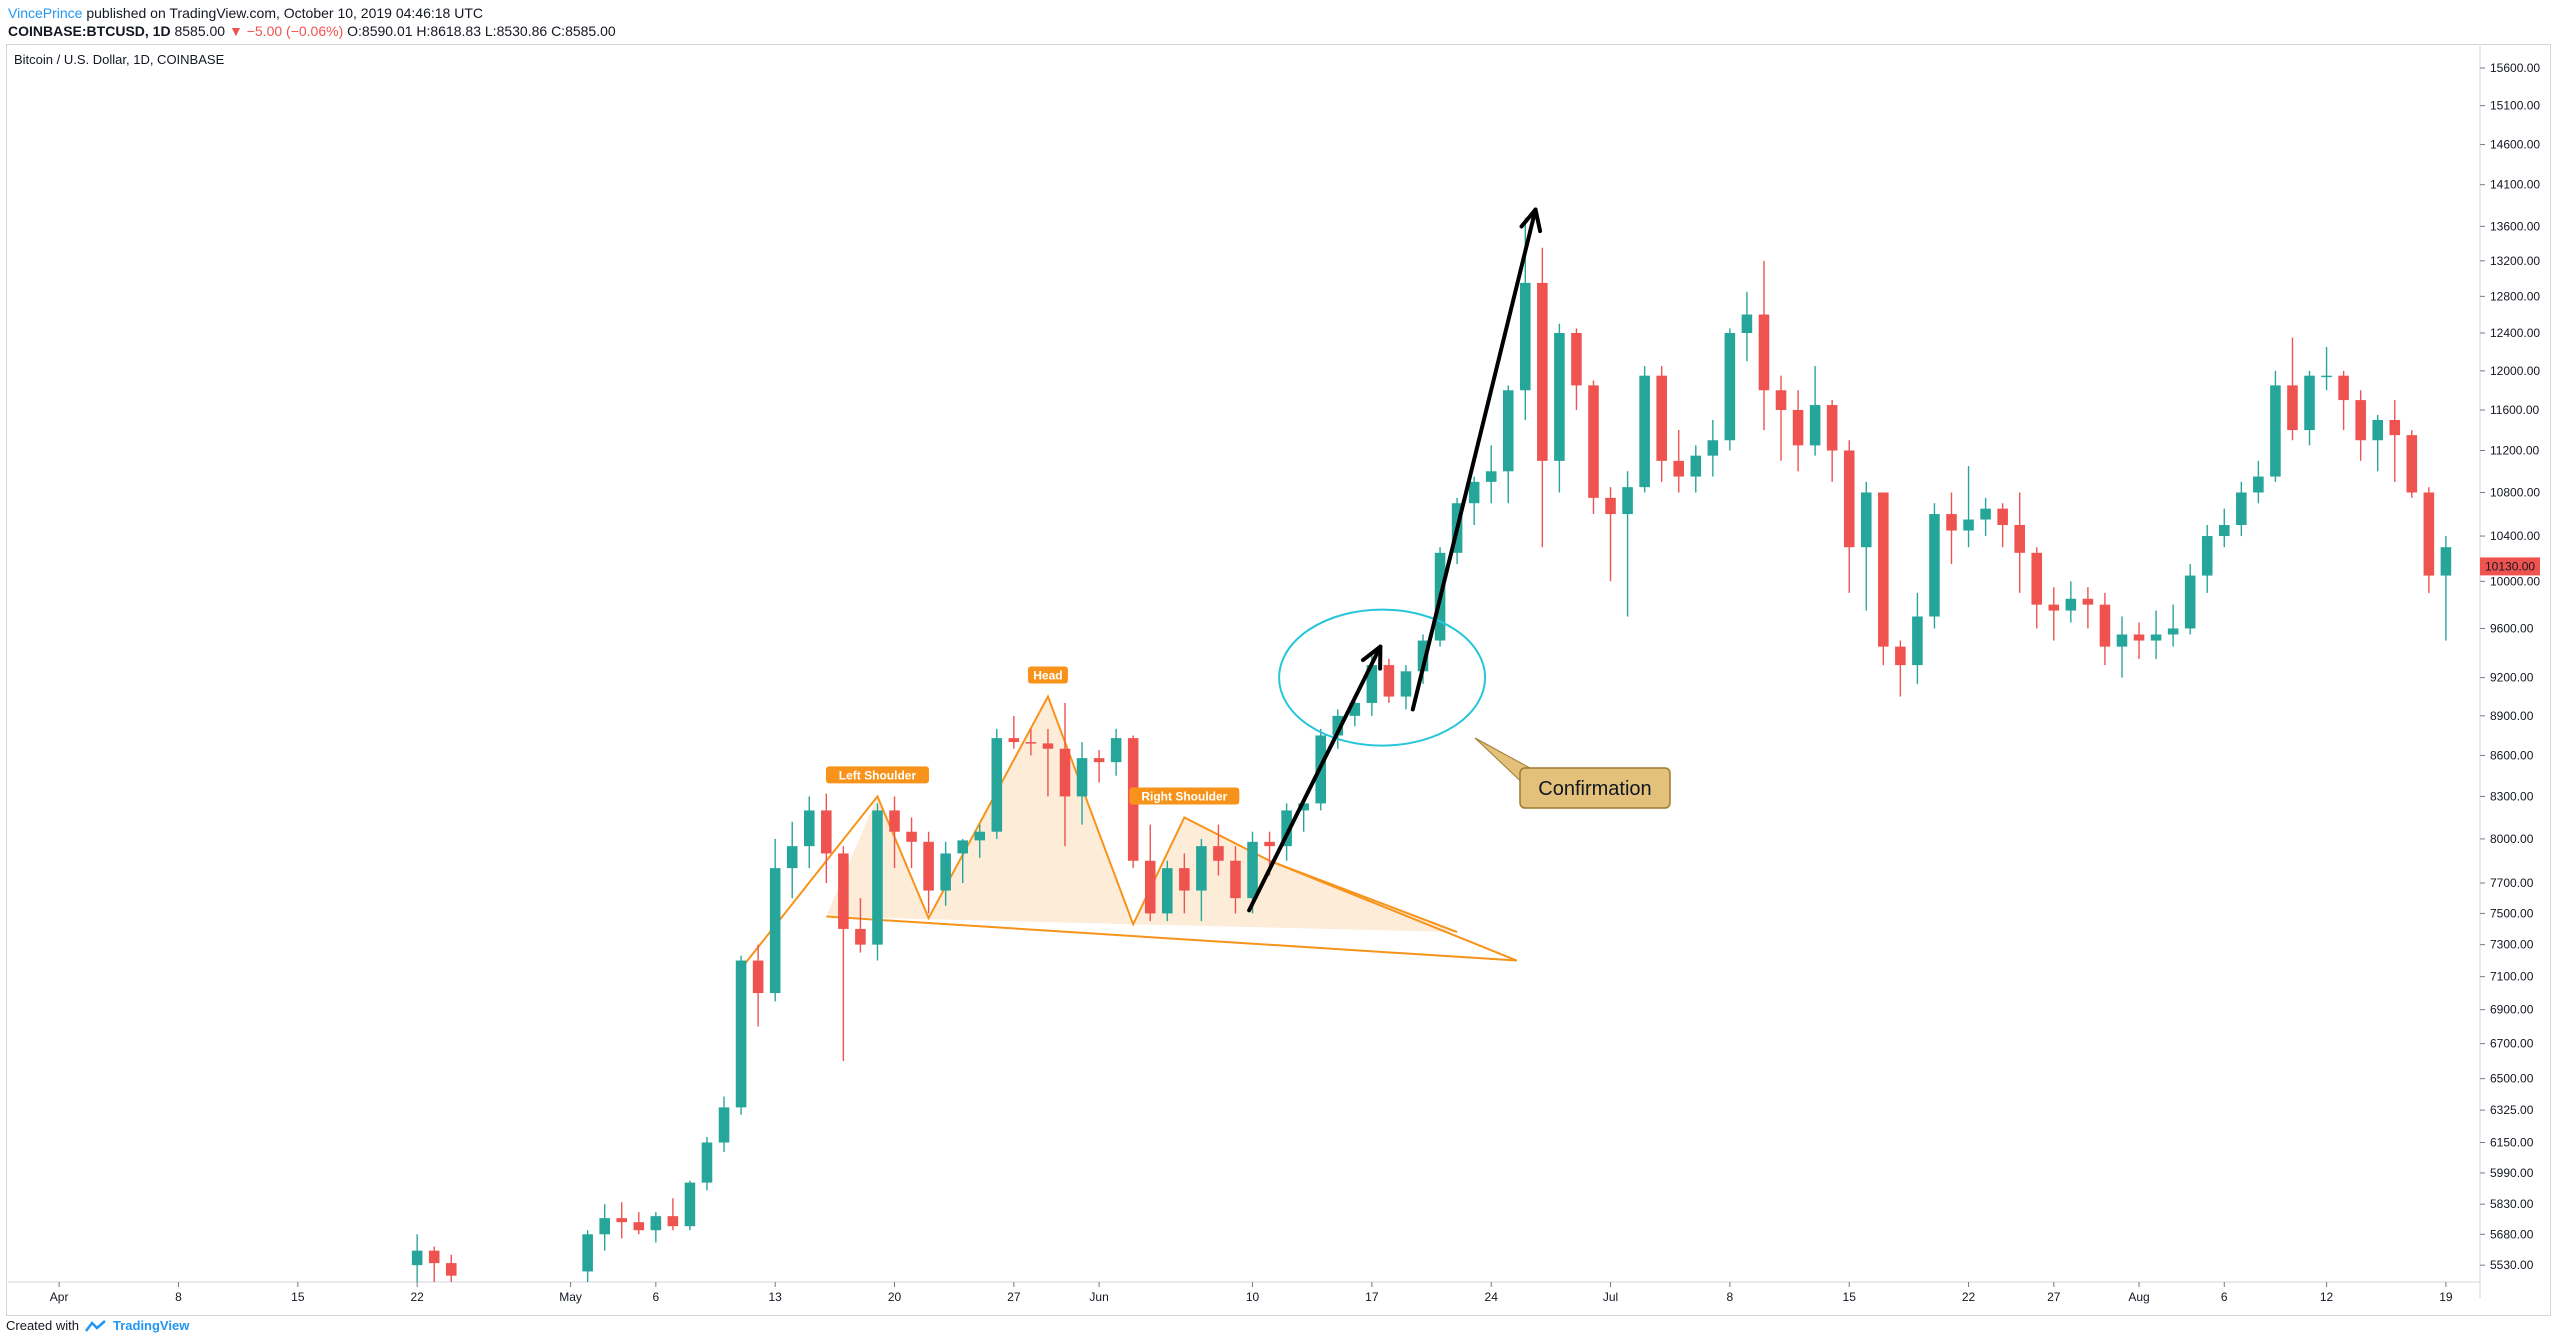 Image resolution: width=2555 pixels, height=1344 pixels. What do you see at coordinates (1184, 796) in the screenshot?
I see `right-shoulder-label-box` at bounding box center [1184, 796].